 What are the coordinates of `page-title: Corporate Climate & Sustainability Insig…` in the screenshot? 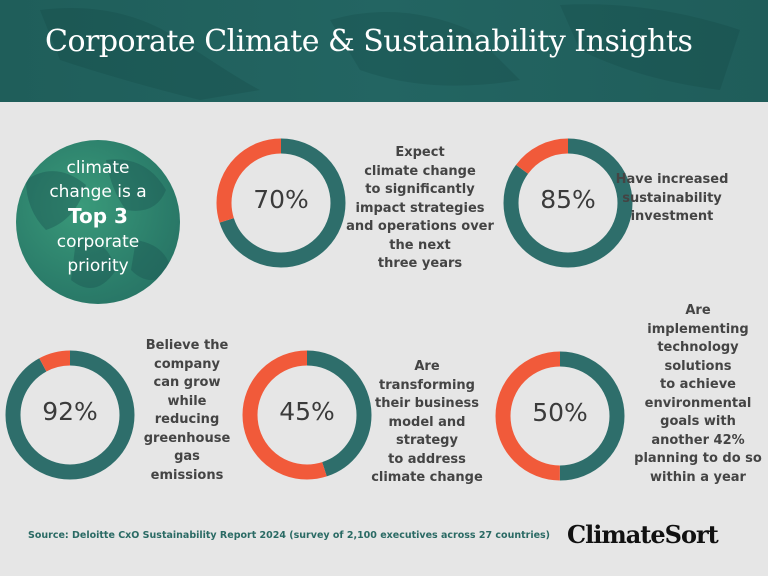 It's located at (369, 41).